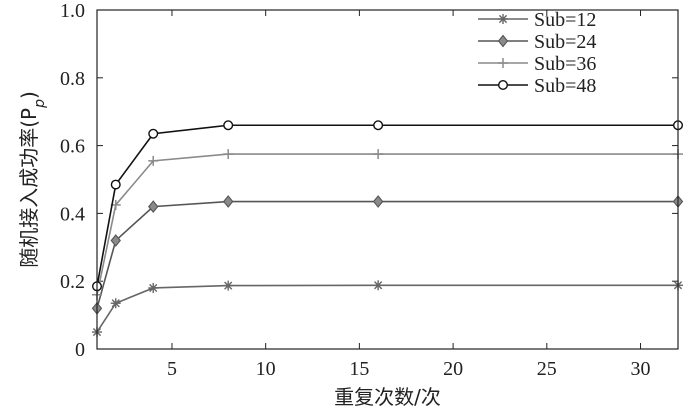  What do you see at coordinates (359, 369) in the screenshot?
I see `x-tick-label: 15` at bounding box center [359, 369].